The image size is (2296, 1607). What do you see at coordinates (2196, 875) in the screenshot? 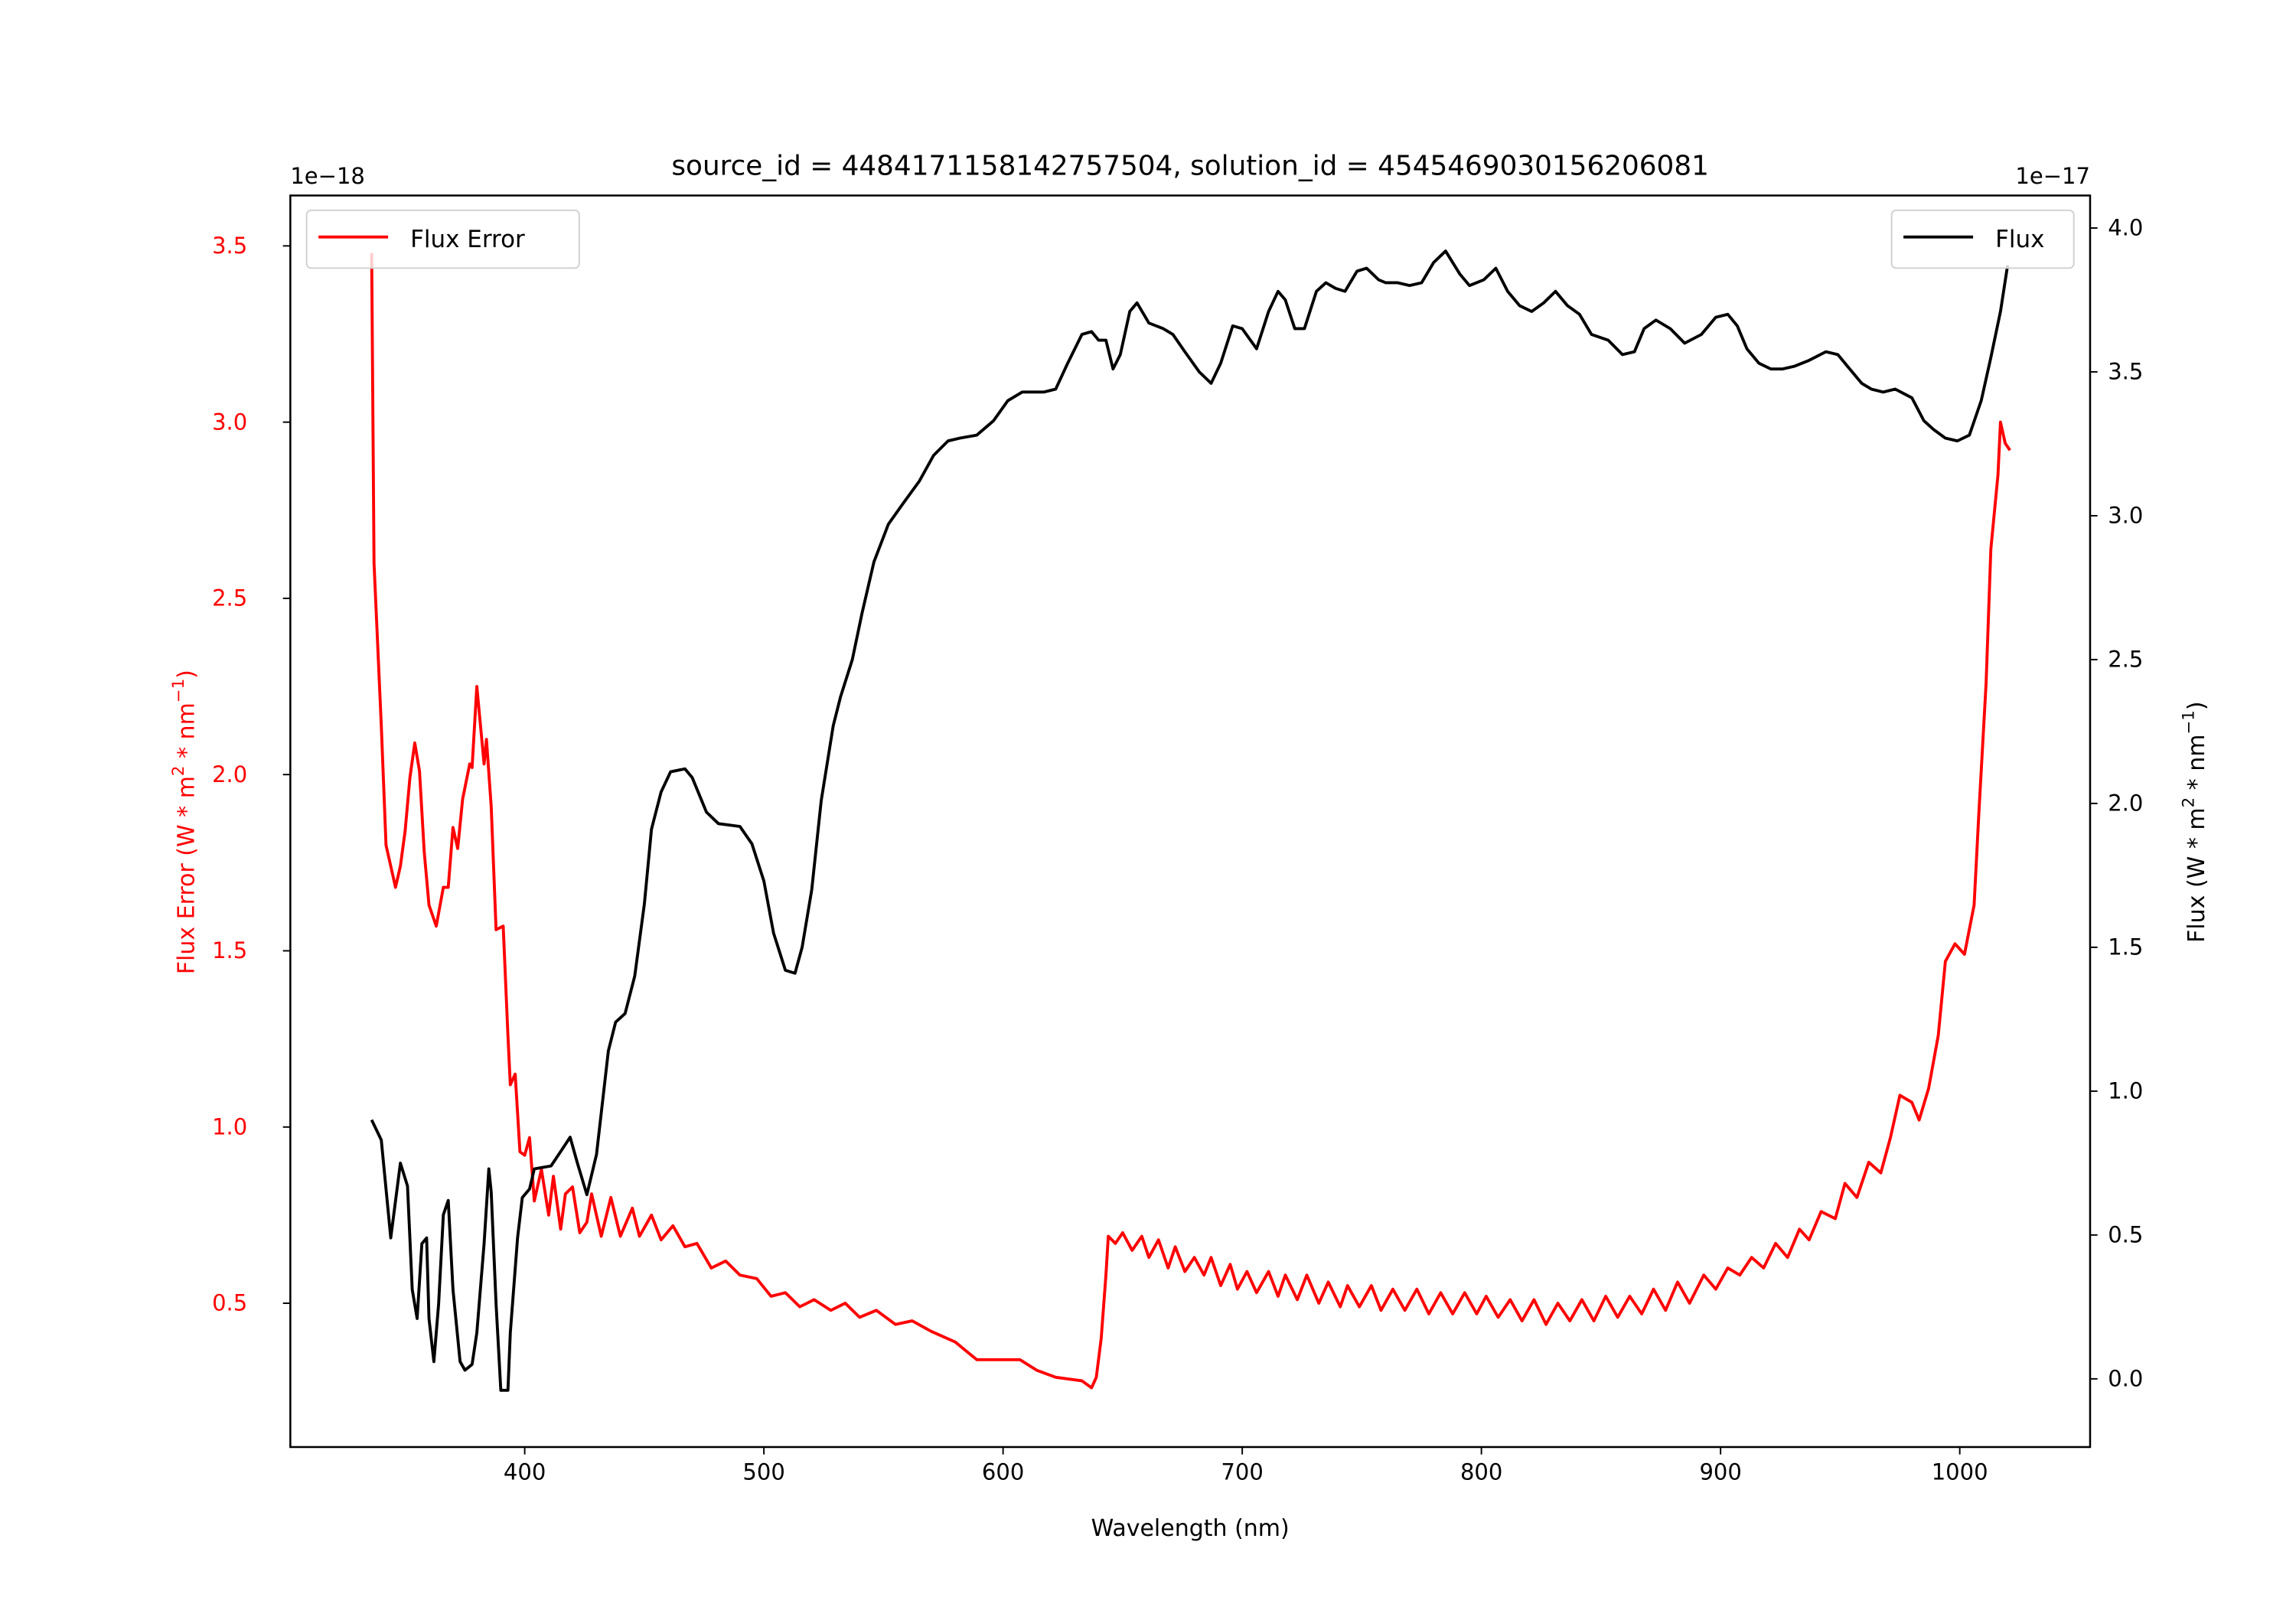
I see `right-y-label-part: Flux (W * m` at bounding box center [2196, 875].